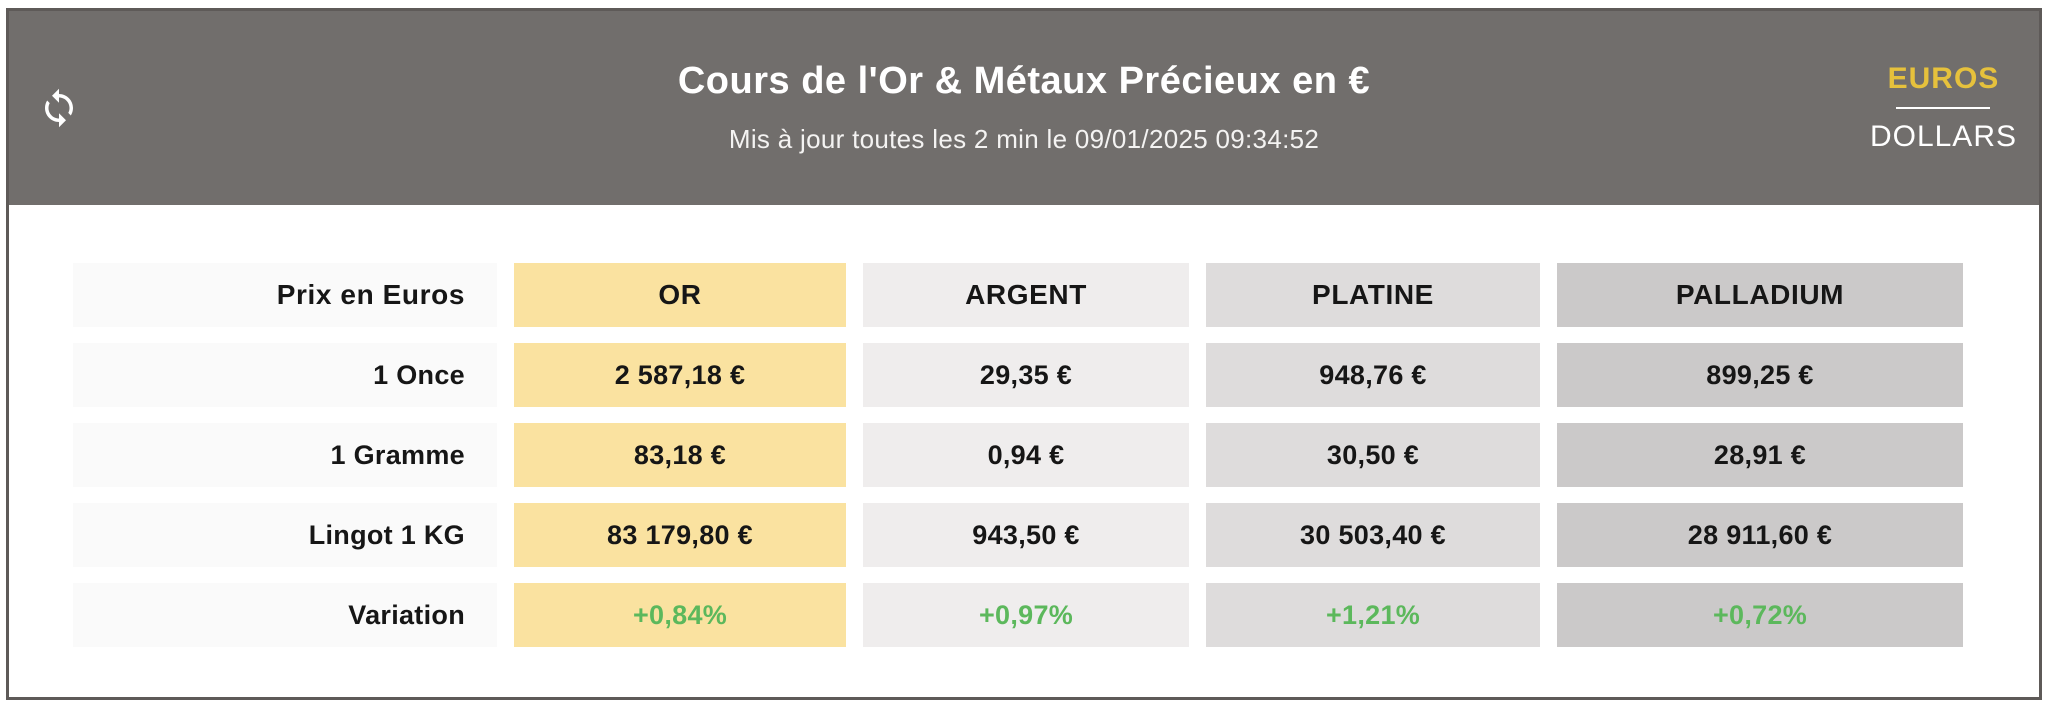  I want to click on column-header-argent: ARGENT, so click(1026, 295).